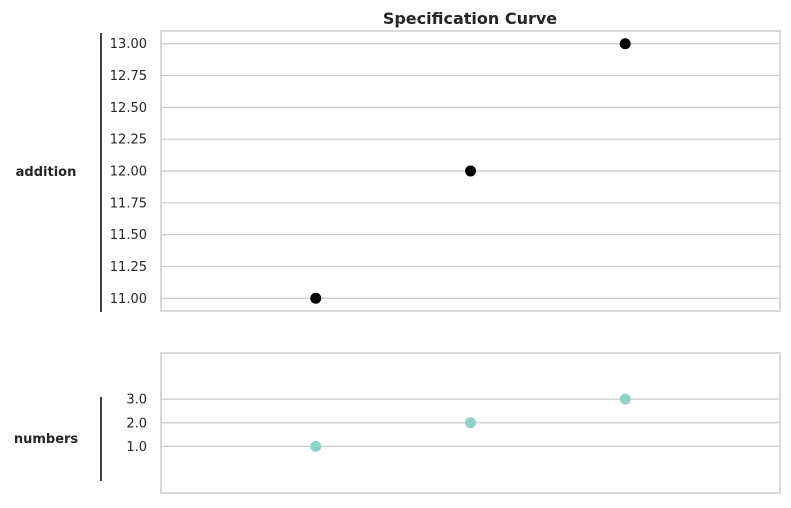 The image size is (791, 508). What do you see at coordinates (136, 400) in the screenshot?
I see `y-tick-label: 3.0` at bounding box center [136, 400].